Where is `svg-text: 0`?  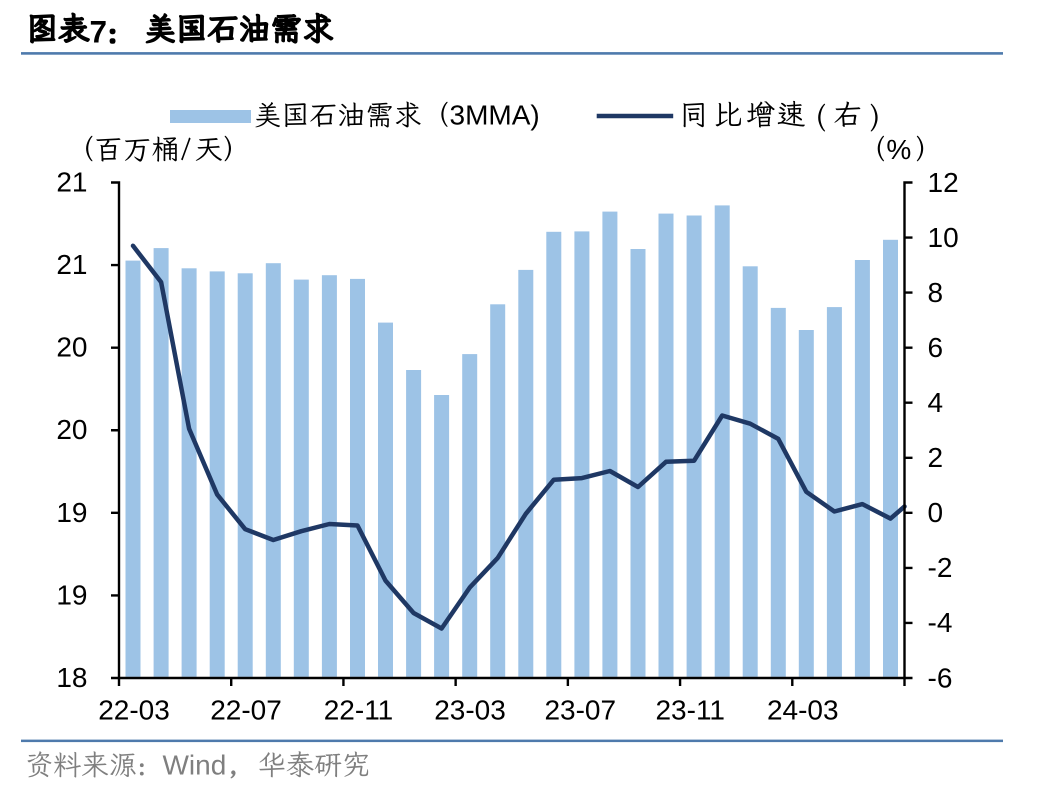
svg-text: 0 is located at coordinates (936, 512).